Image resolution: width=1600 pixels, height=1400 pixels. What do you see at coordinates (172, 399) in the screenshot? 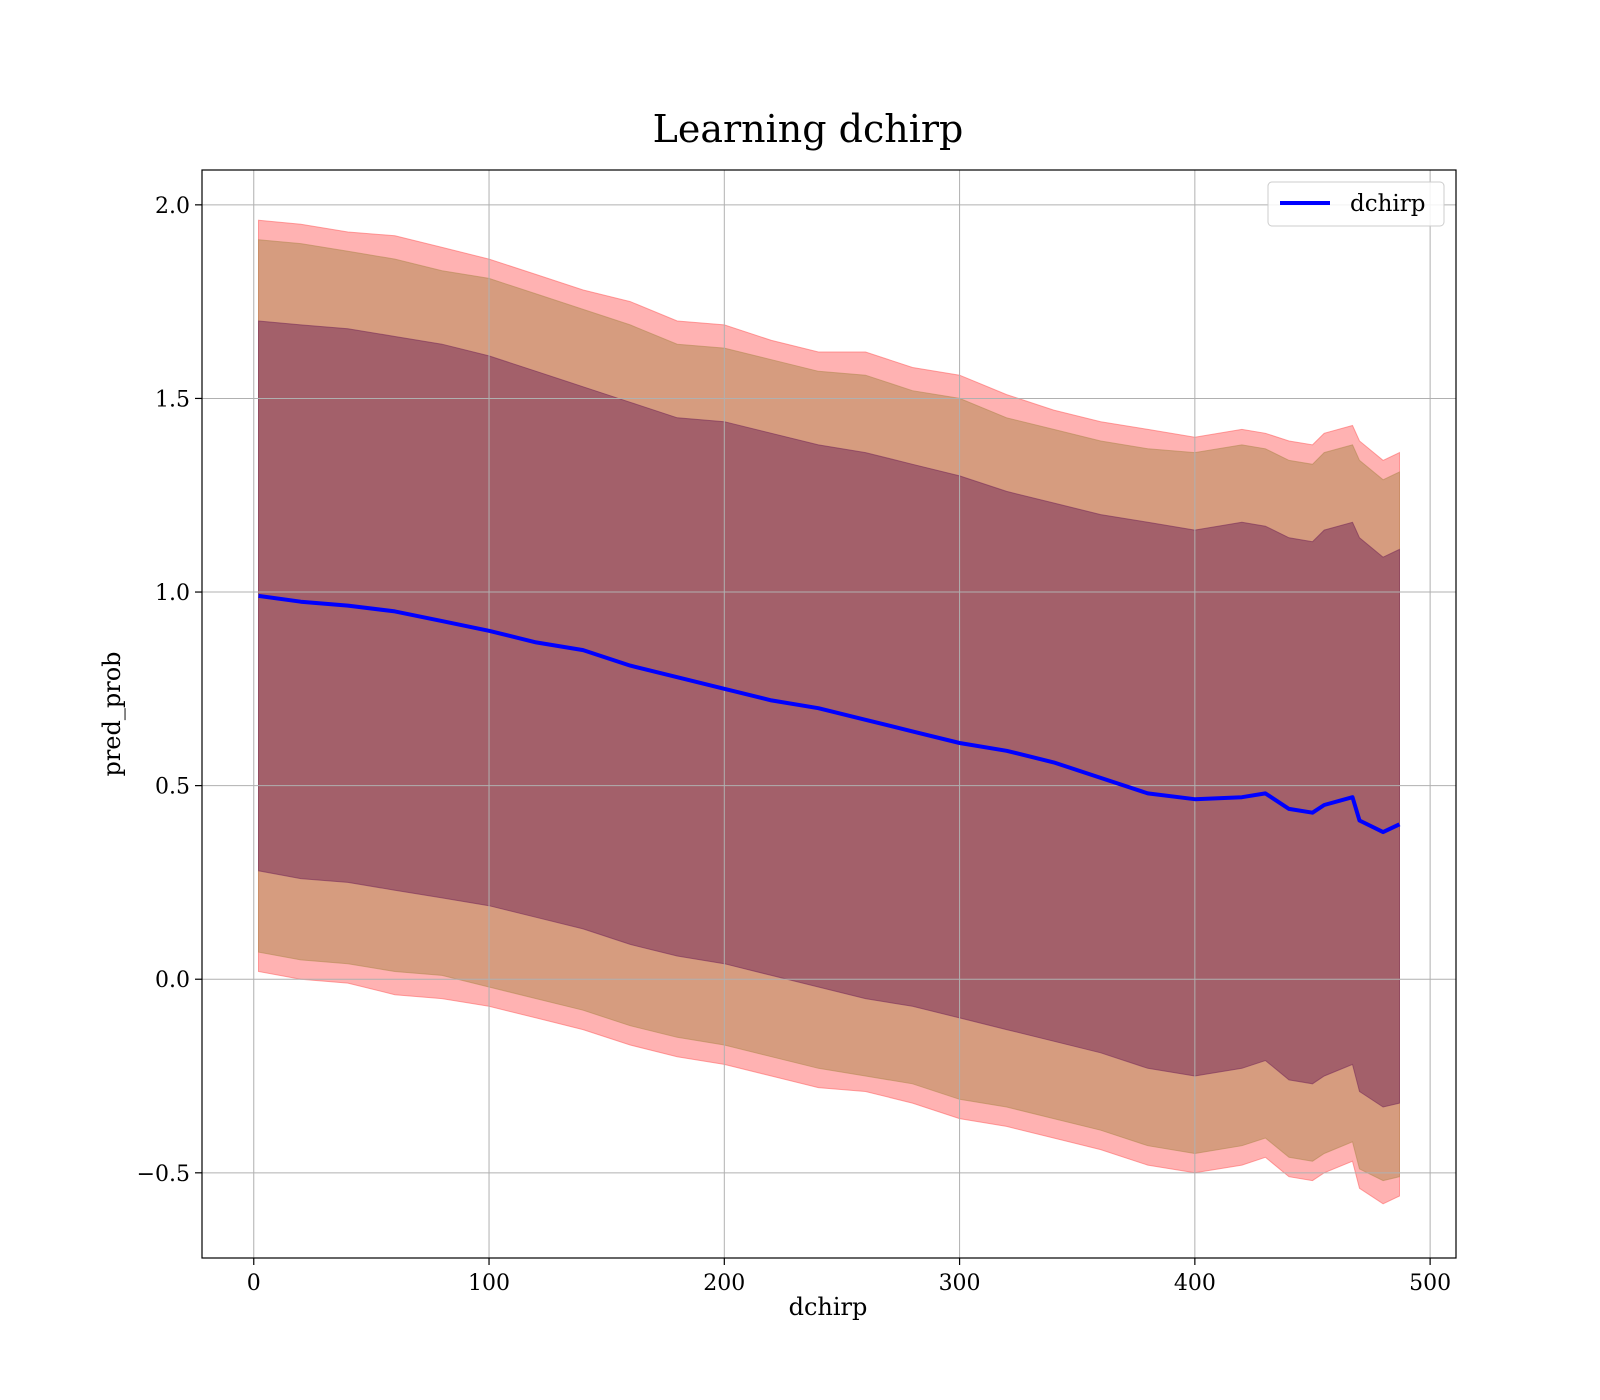
I see `y-tick-label: 1.5` at bounding box center [172, 399].